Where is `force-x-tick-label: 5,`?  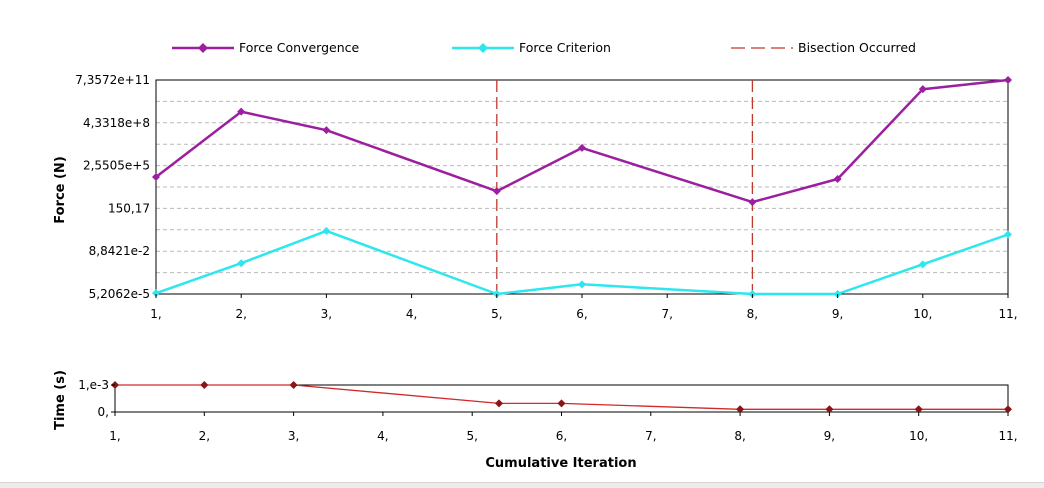 force-x-tick-label: 5, is located at coordinates (496, 314).